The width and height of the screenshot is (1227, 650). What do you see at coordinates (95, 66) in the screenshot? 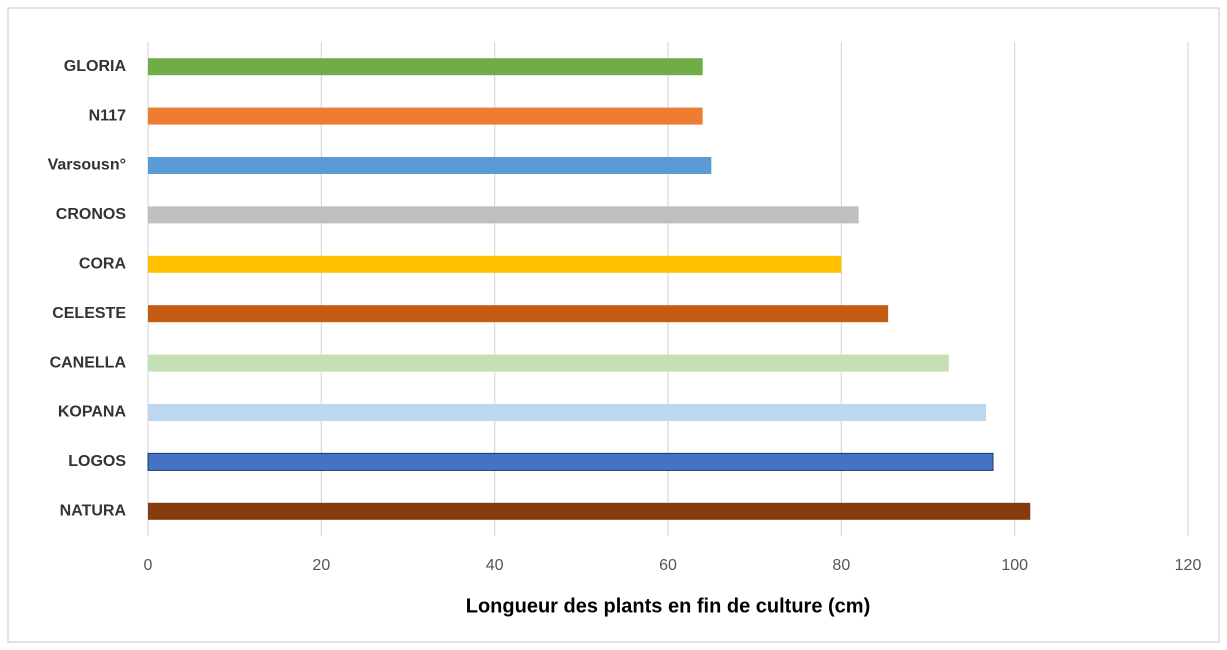
I see `y-tick-label: GLORIA` at bounding box center [95, 66].